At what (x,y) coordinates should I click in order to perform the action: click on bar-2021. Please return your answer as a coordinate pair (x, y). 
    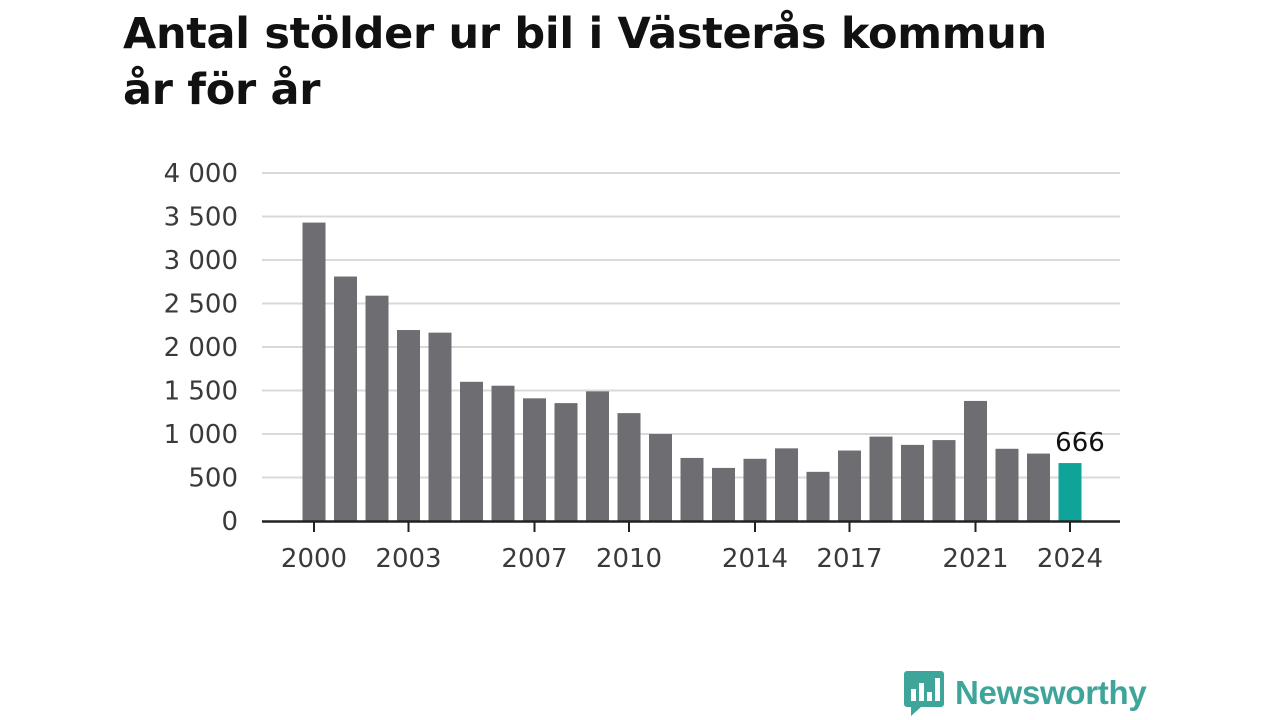
    Looking at the image, I should click on (975, 460).